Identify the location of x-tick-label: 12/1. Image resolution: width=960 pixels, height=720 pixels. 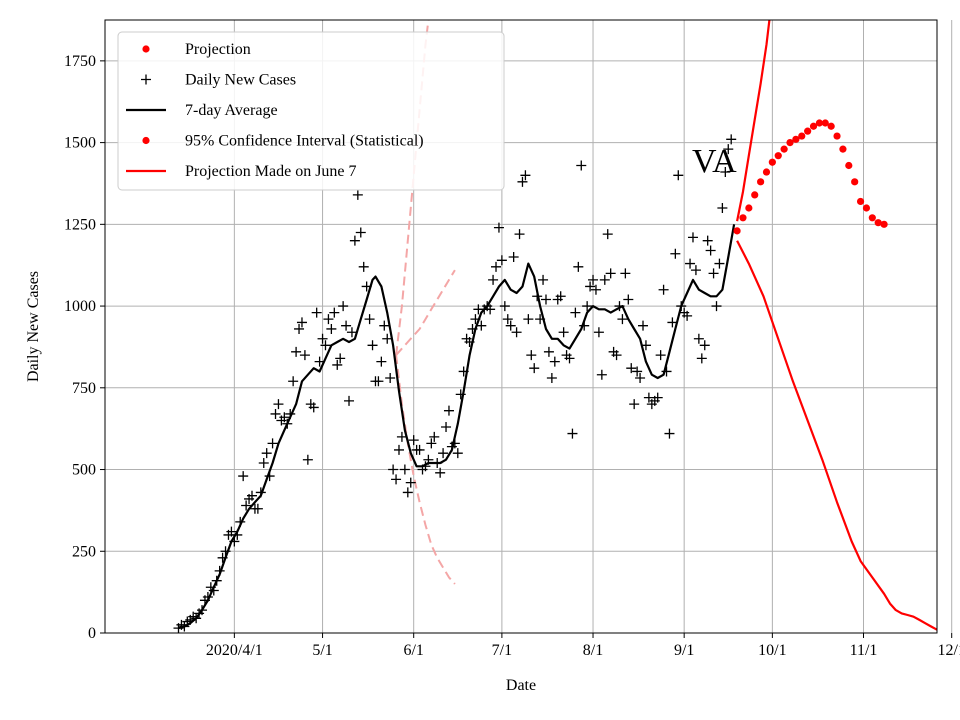
(948, 650).